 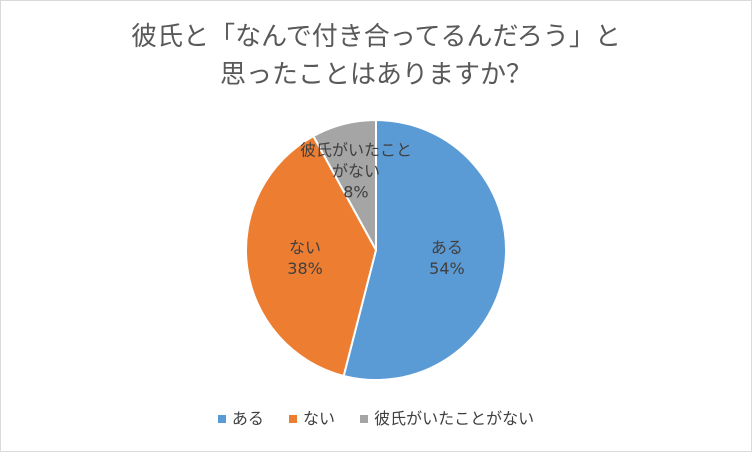 What do you see at coordinates (375, 75) in the screenshot?
I see `chart-title-line-2: 思ったことはありますか？` at bounding box center [375, 75].